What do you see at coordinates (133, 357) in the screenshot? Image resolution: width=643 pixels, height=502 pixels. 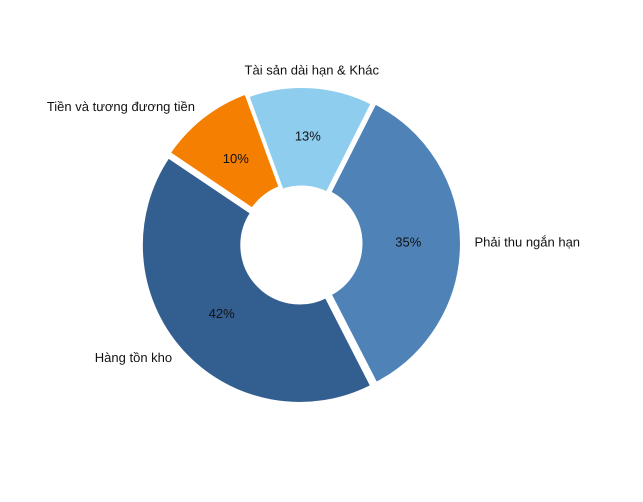 I see `slice-label: Hàng tồn kho` at bounding box center [133, 357].